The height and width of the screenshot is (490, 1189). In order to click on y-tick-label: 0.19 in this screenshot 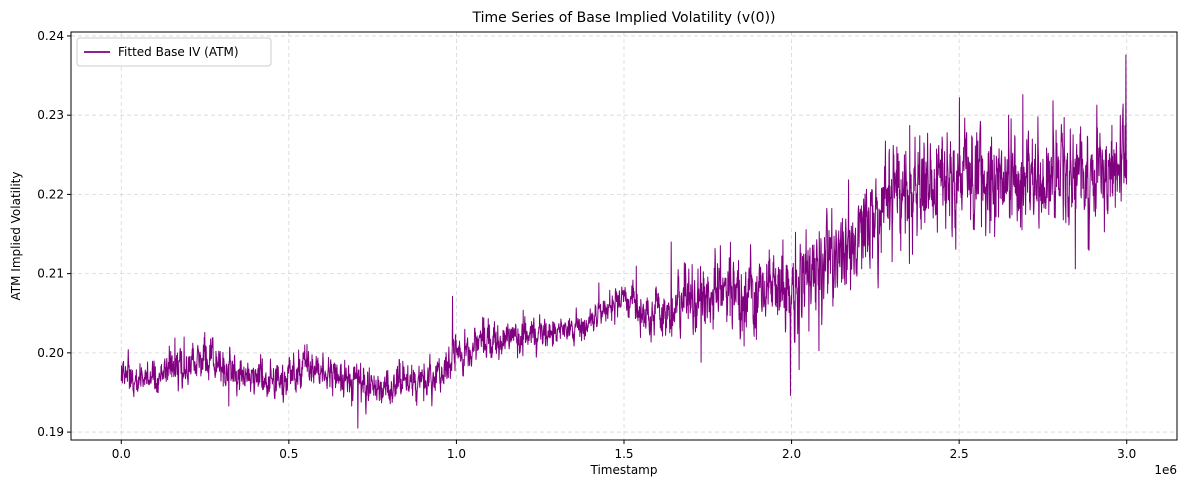, I will do `click(50, 432)`.